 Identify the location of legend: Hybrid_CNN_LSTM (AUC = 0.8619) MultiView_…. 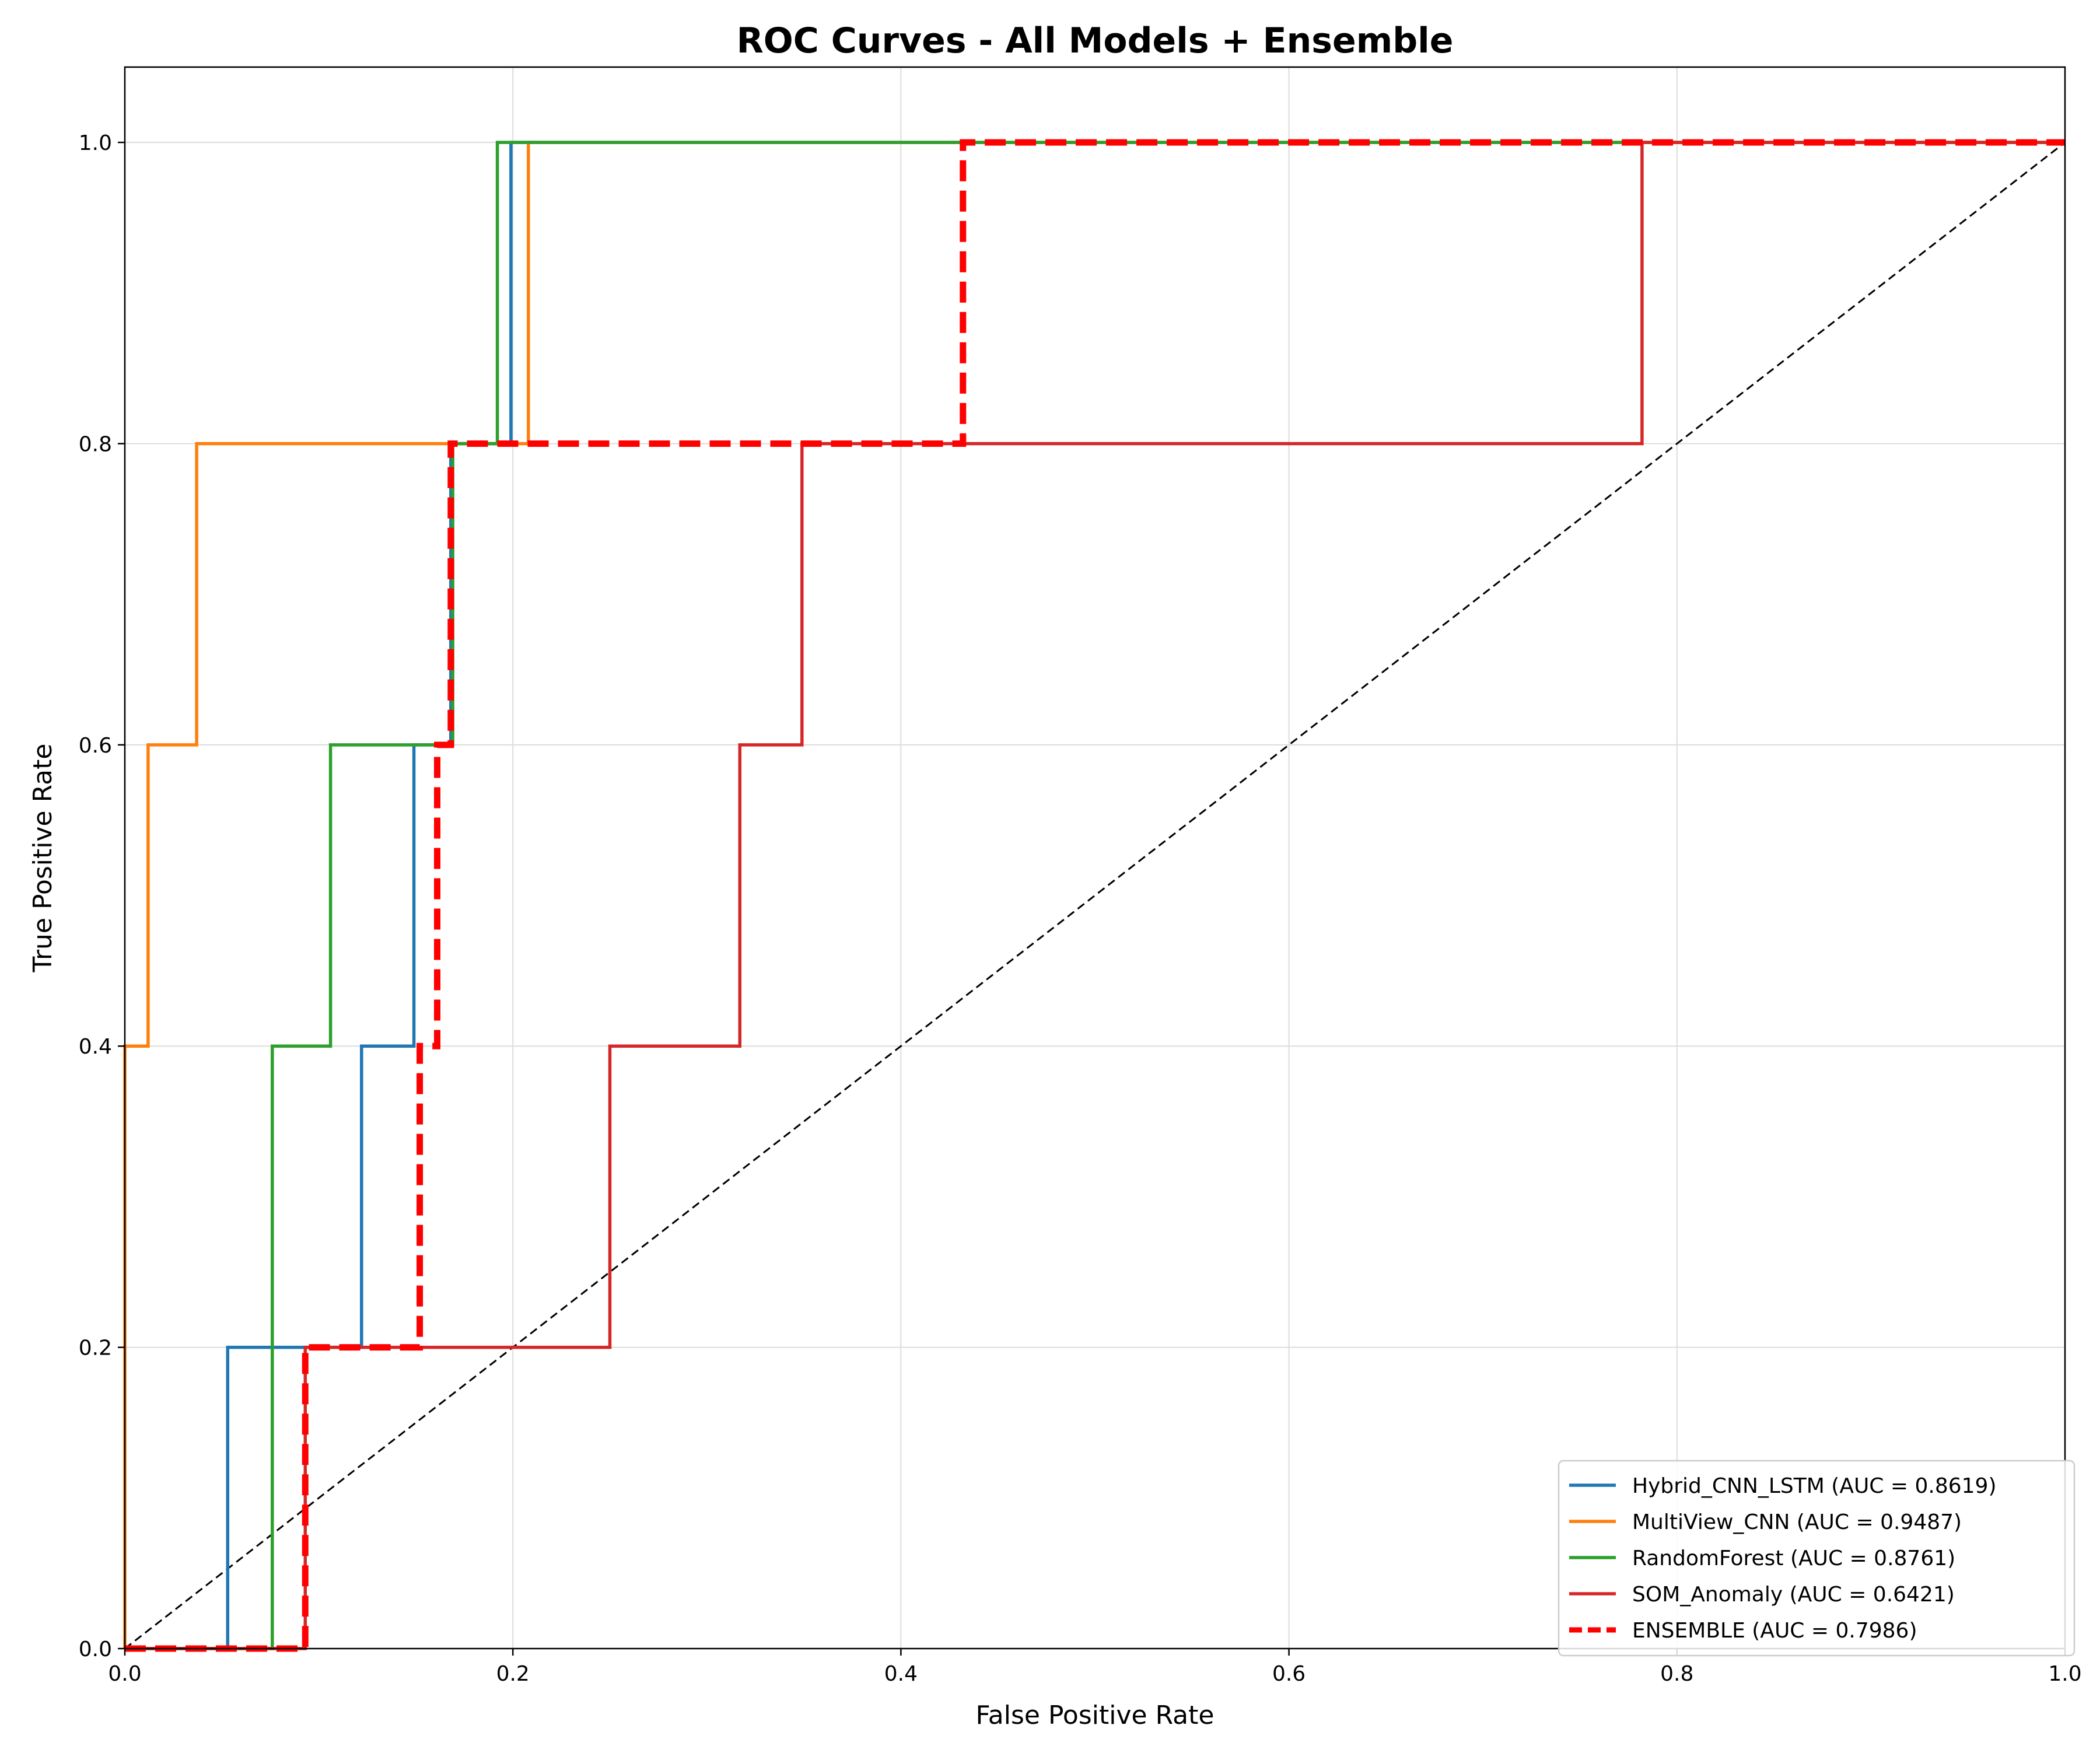
(1817, 1558).